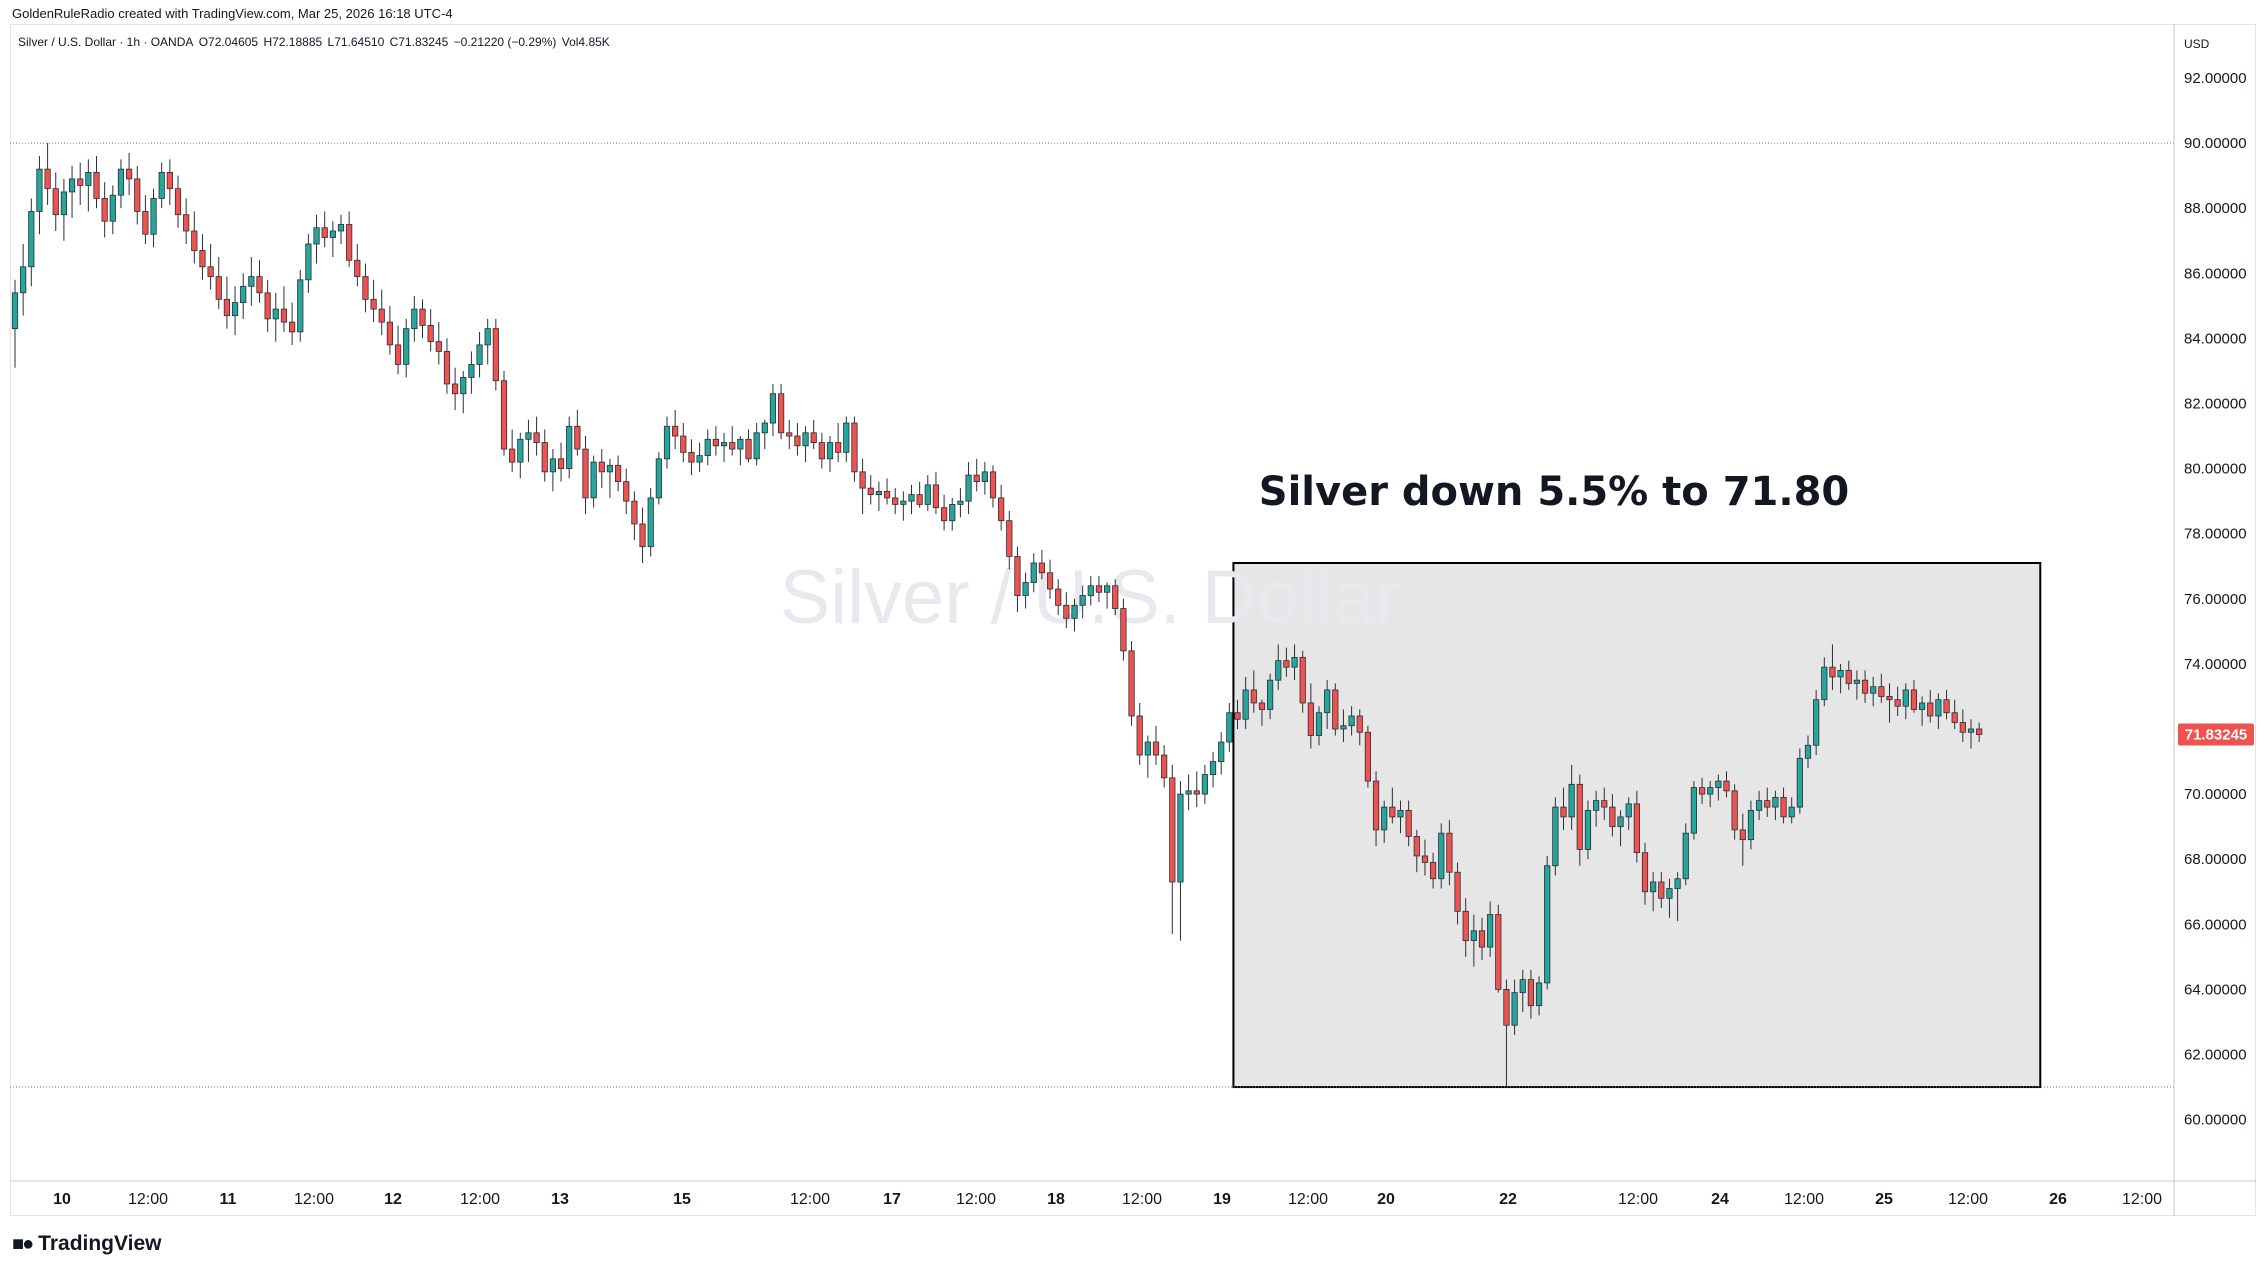 The height and width of the screenshot is (1276, 2268). What do you see at coordinates (106, 42) in the screenshot?
I see `legend-symbol: Silver / U.S. Dollar · 1h · OANDA` at bounding box center [106, 42].